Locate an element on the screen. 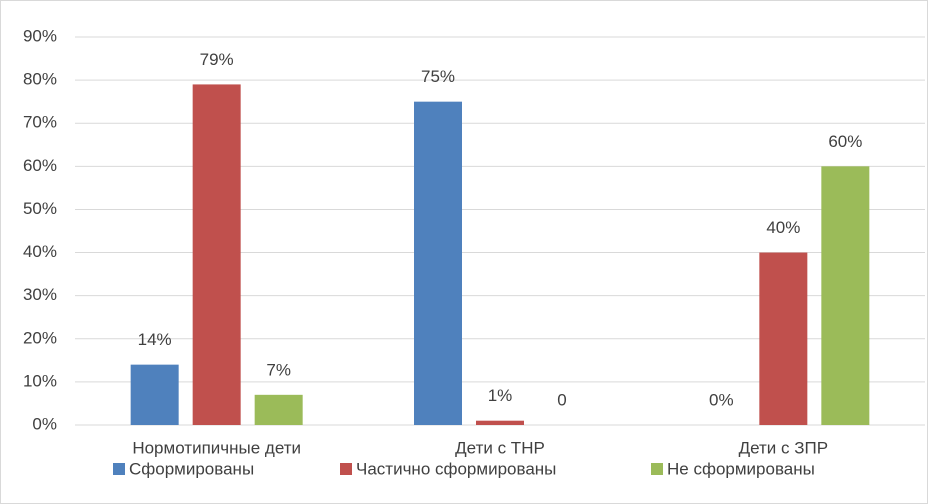 This screenshot has width=928, height=504. value-label: 75% is located at coordinates (438, 76).